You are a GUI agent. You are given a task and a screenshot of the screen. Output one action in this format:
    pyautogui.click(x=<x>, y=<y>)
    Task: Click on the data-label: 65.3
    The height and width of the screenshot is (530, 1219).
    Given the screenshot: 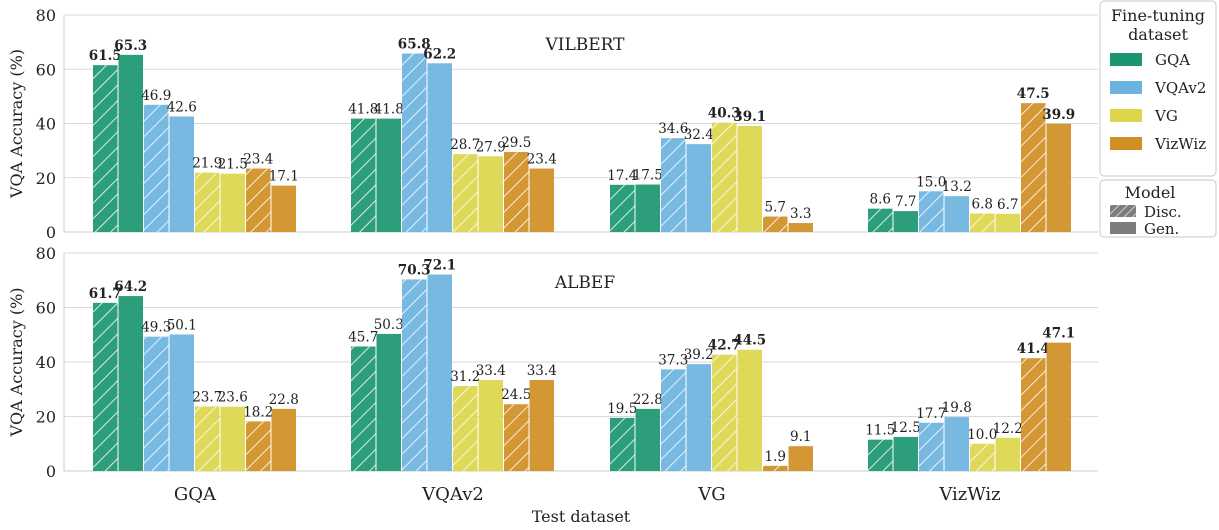 What is the action you would take?
    pyautogui.click(x=130, y=46)
    